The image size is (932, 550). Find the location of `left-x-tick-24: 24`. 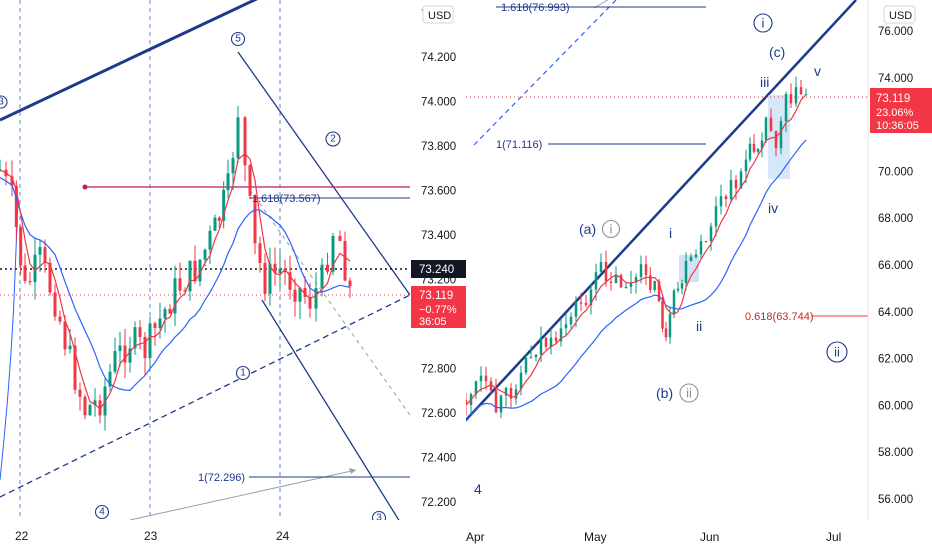

left-x-tick-24: 24 is located at coordinates (283, 536).